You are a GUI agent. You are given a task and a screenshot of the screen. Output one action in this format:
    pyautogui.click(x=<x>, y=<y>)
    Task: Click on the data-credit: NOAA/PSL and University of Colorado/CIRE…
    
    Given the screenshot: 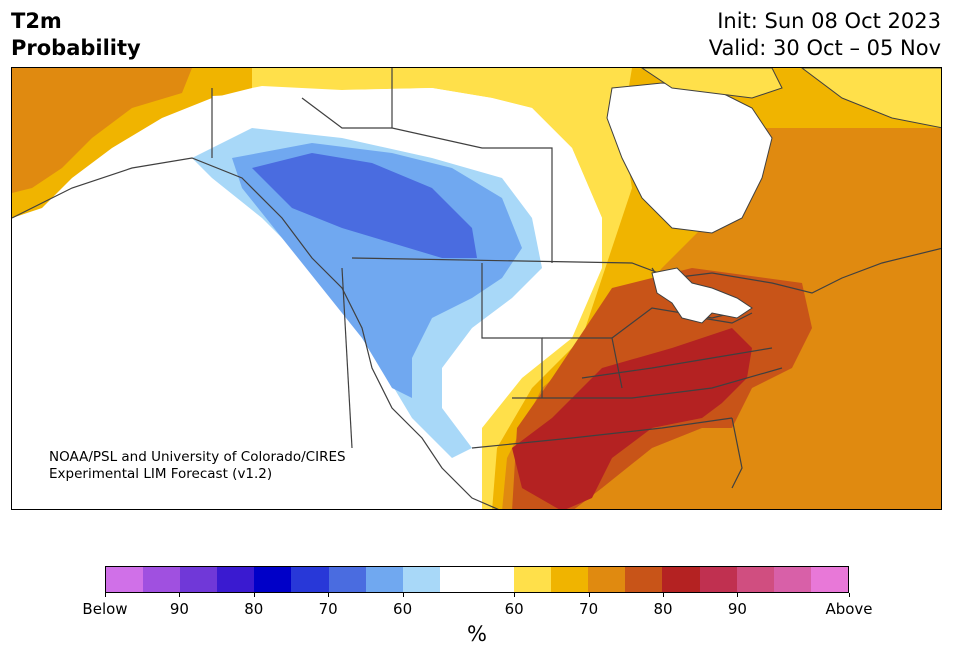 What is the action you would take?
    pyautogui.click(x=197, y=466)
    